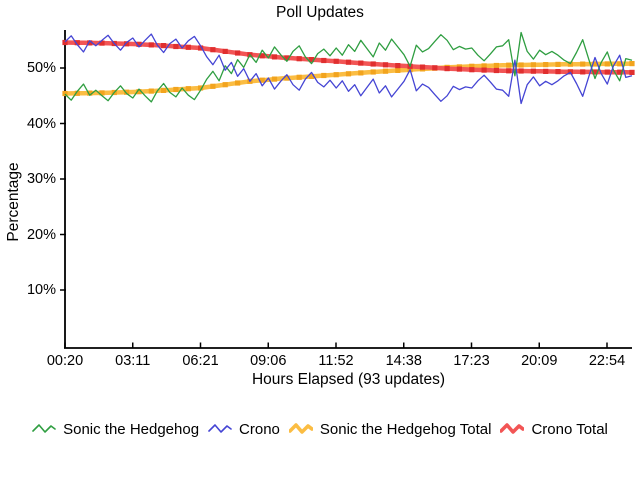  I want to click on x-tick-label: 22:54, so click(607, 361).